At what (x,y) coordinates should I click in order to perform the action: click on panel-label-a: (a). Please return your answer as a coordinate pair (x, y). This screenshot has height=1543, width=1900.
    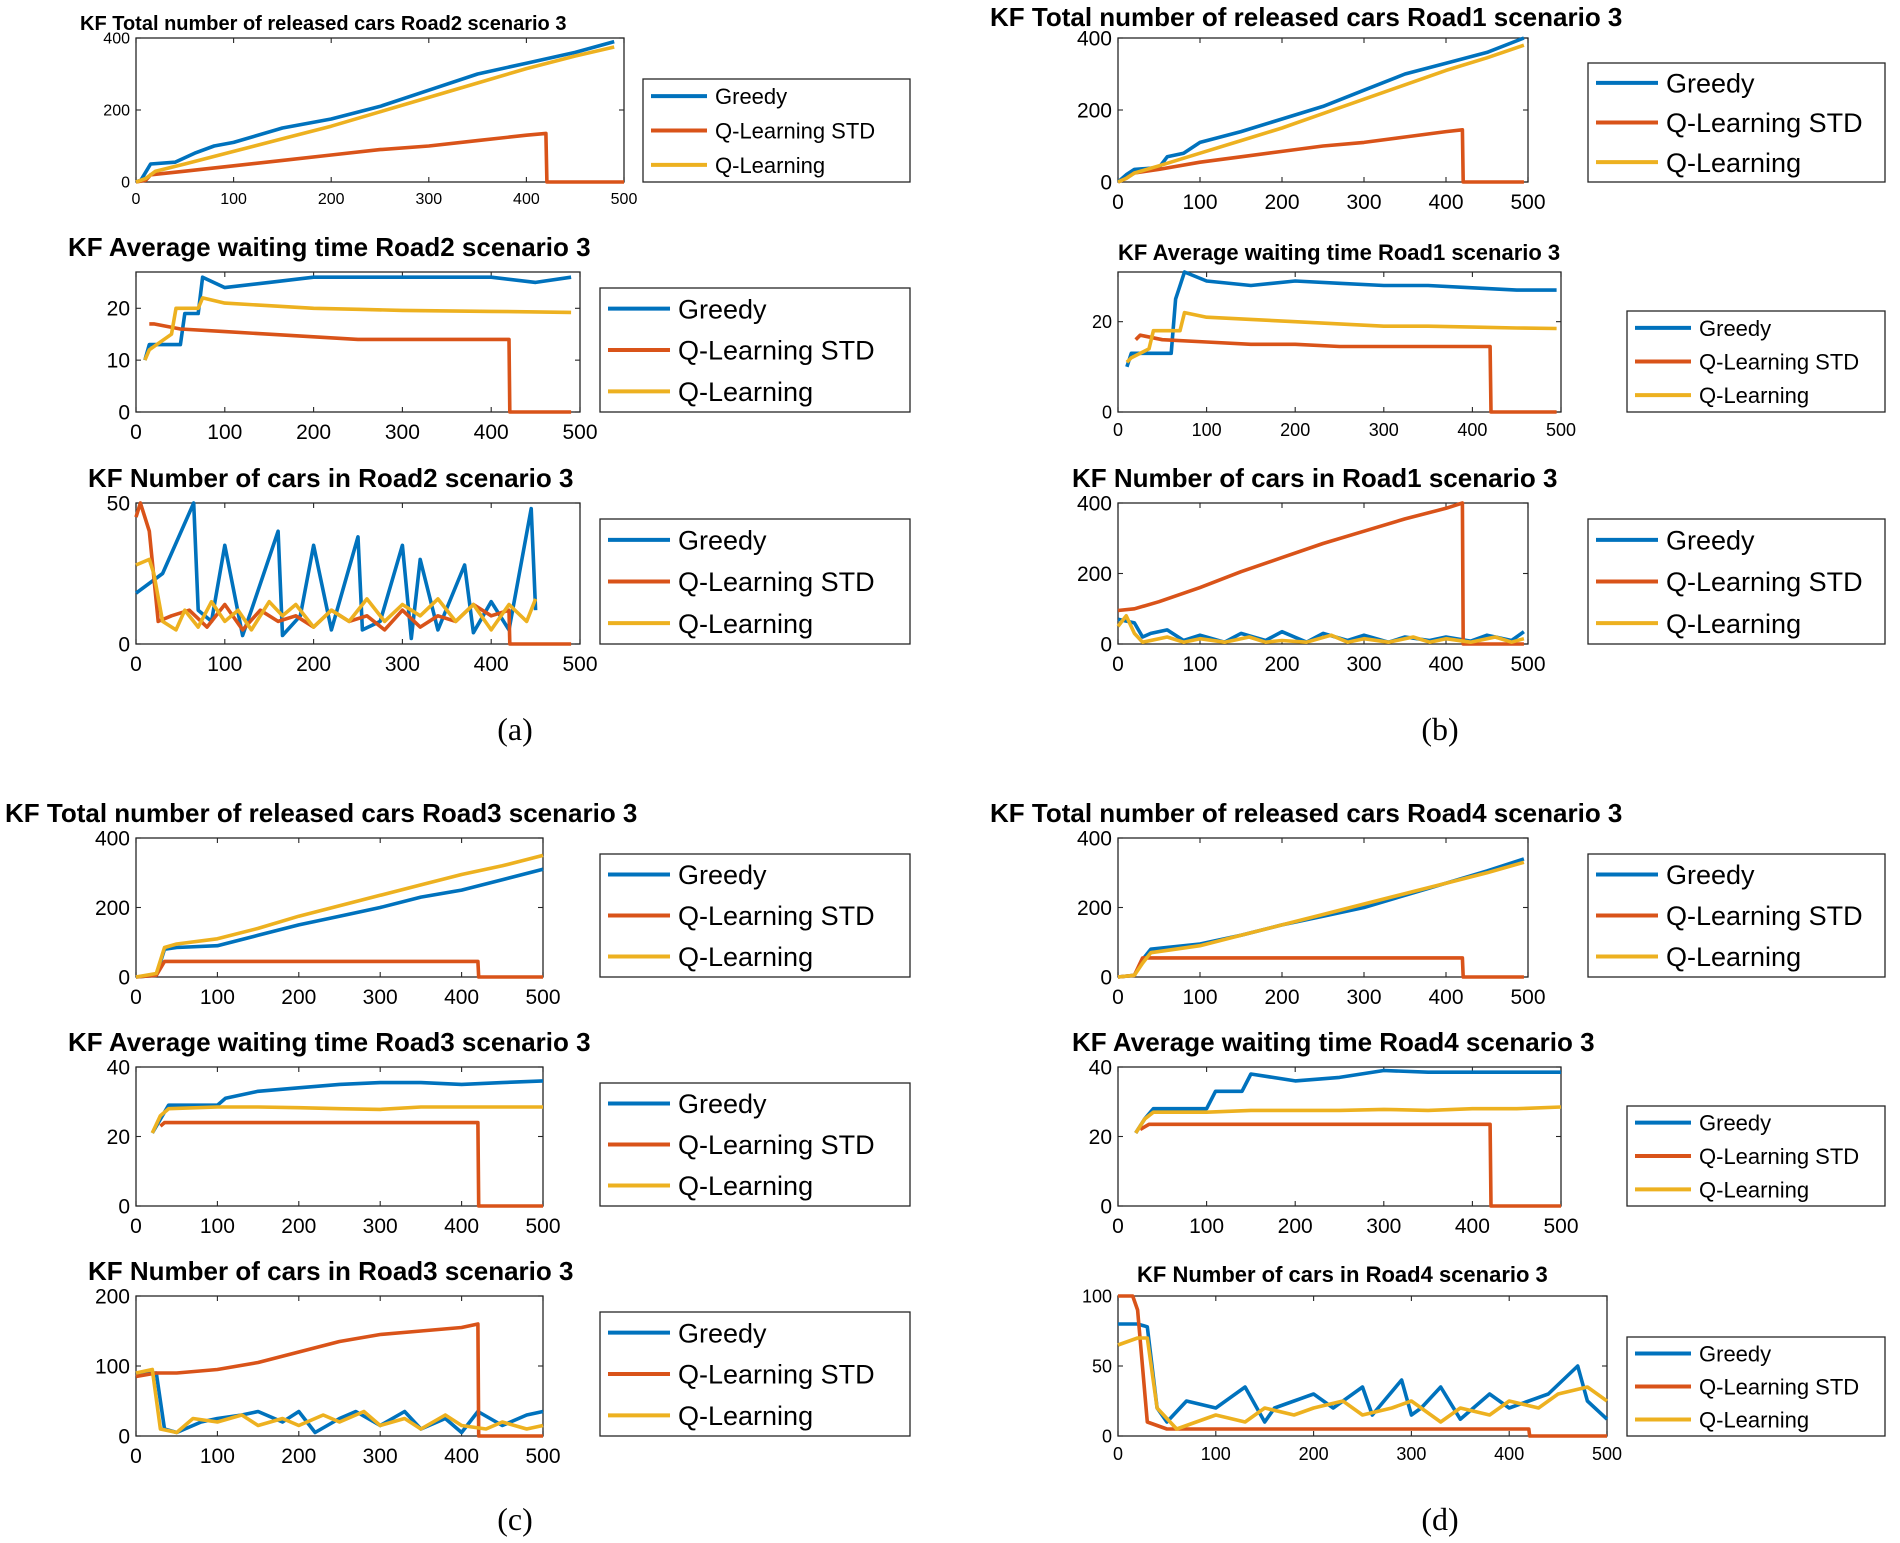
    Looking at the image, I should click on (515, 729).